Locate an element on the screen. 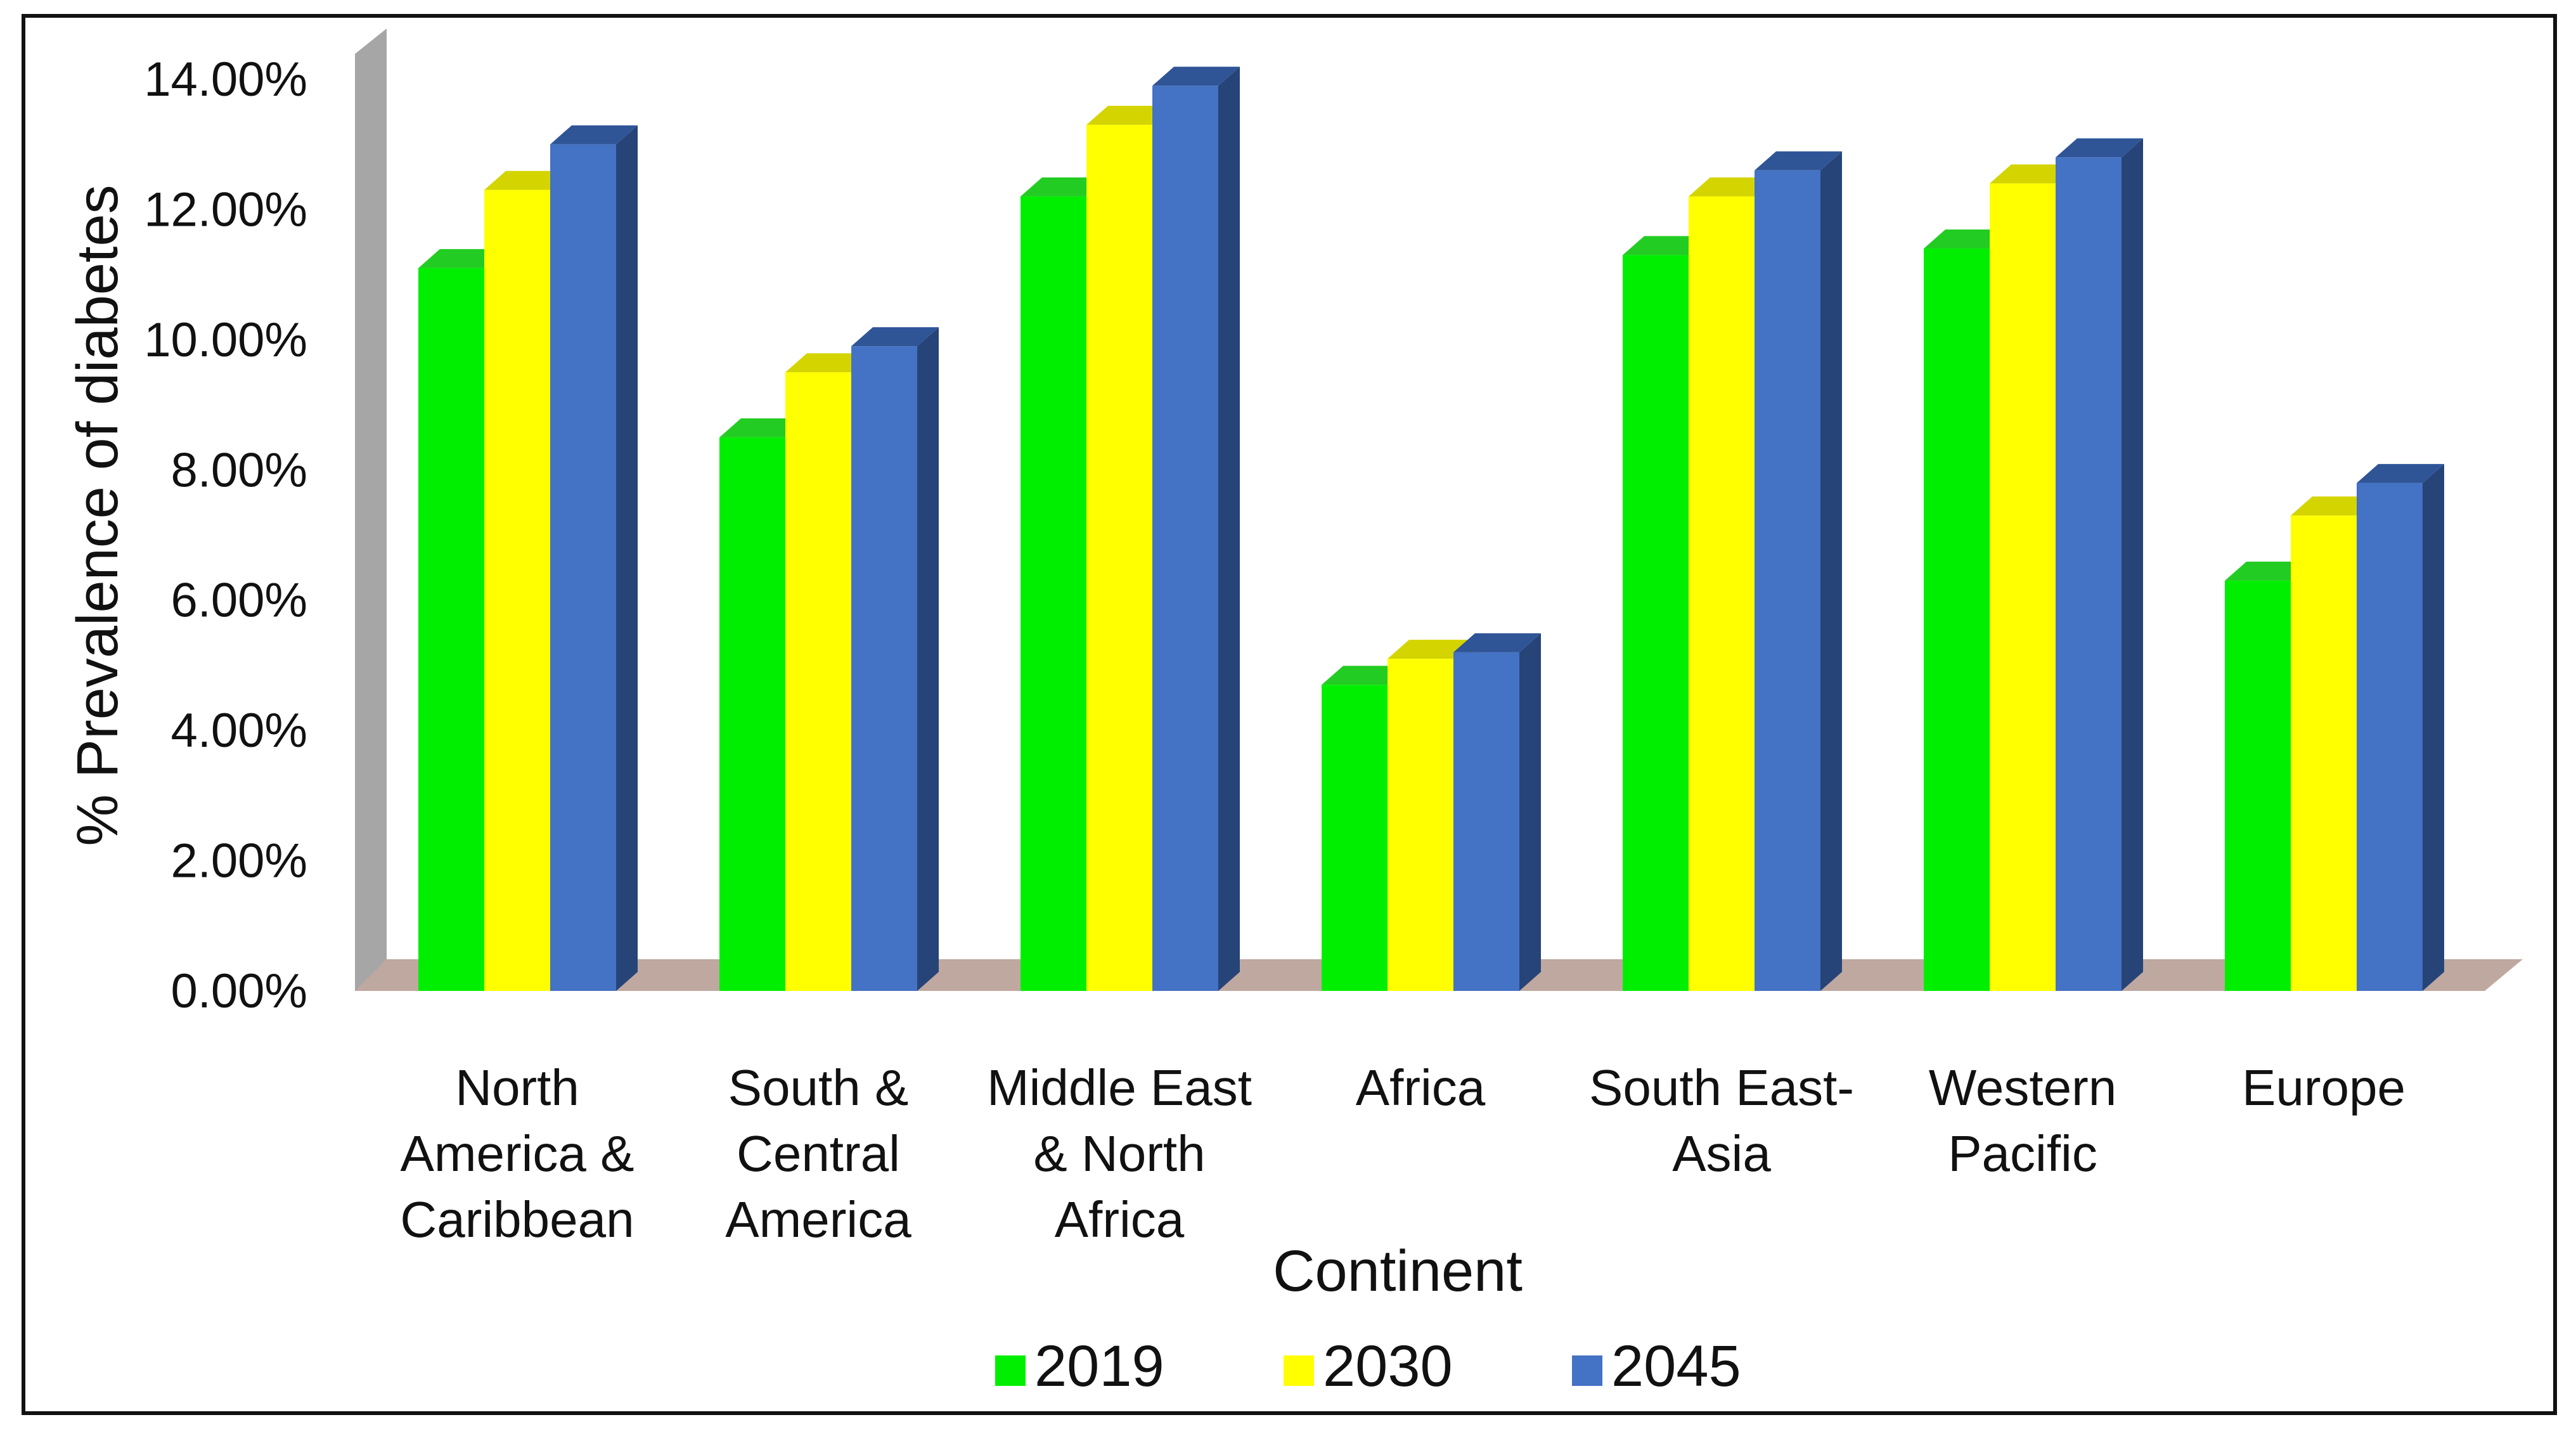 The image size is (2576, 1429). x-category-label: Europe is located at coordinates (2323, 1087).